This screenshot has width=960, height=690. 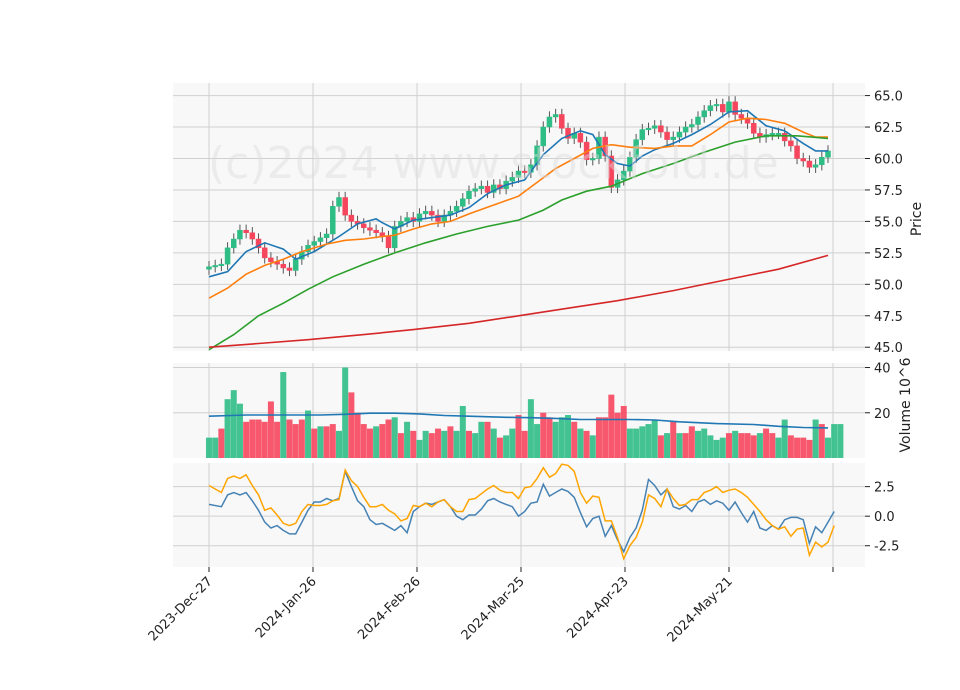 What do you see at coordinates (493, 163) in the screenshot?
I see `watermark: (c)2024 www.stockfold.de` at bounding box center [493, 163].